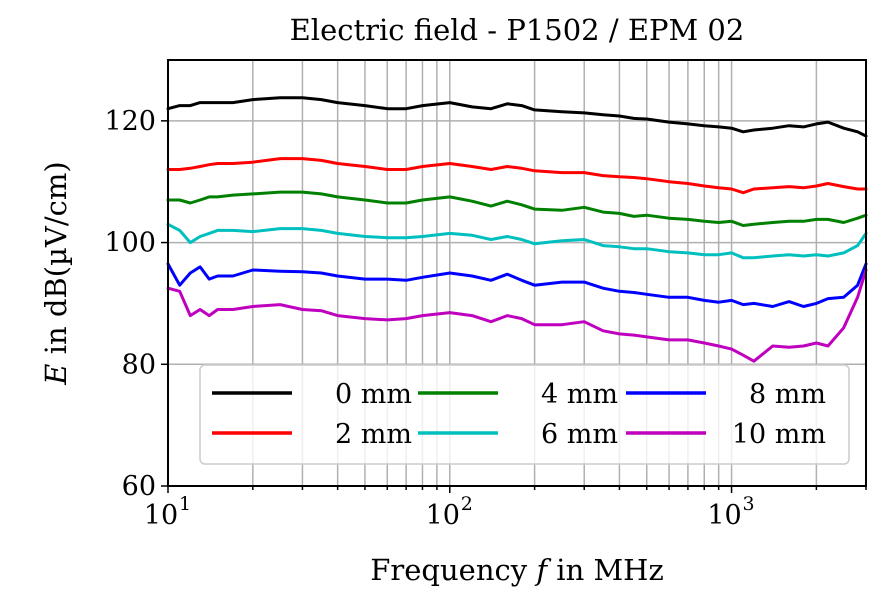  What do you see at coordinates (373, 434) in the screenshot?
I see `legend-label: 2 mm` at bounding box center [373, 434].